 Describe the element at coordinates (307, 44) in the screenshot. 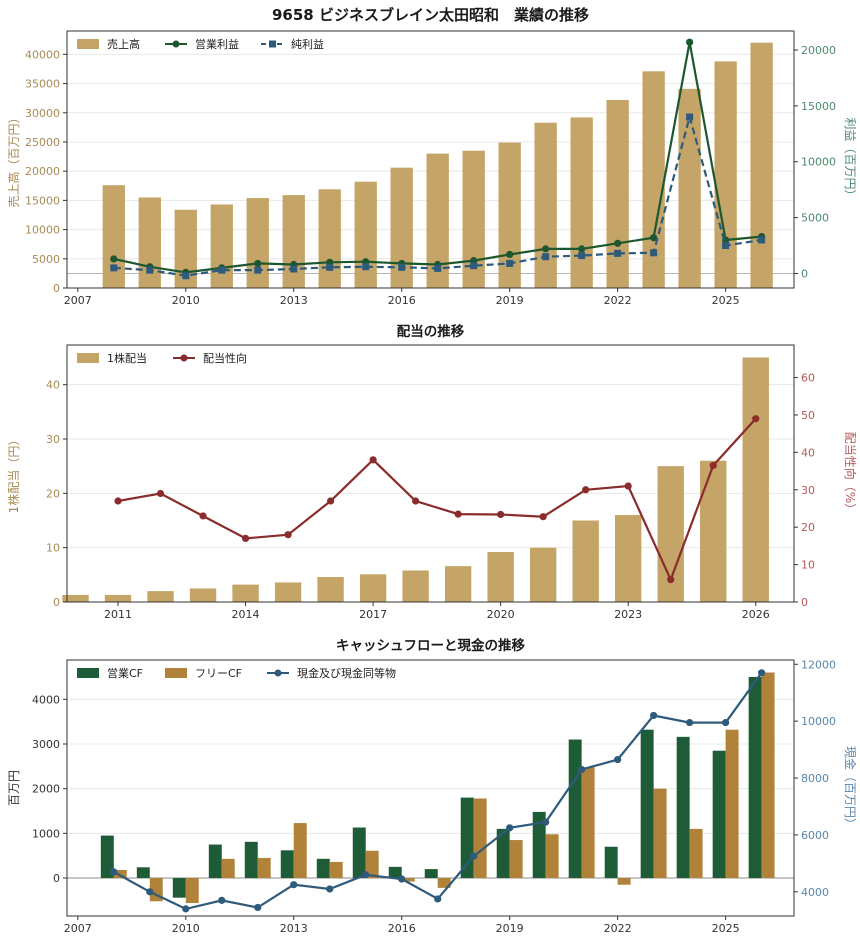

I see `legend-label: 純利益` at that location.